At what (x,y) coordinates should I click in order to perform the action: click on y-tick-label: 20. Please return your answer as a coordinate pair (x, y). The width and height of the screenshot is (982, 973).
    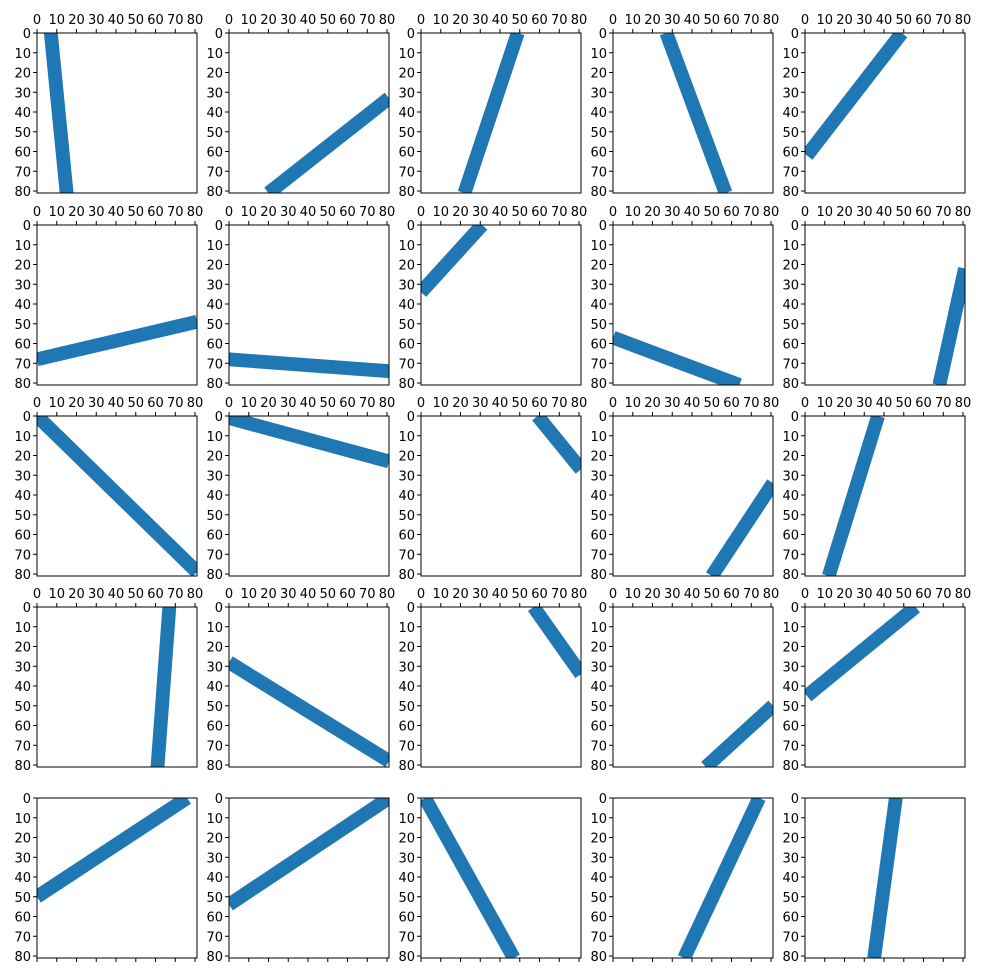
    Looking at the image, I should click on (790, 74).